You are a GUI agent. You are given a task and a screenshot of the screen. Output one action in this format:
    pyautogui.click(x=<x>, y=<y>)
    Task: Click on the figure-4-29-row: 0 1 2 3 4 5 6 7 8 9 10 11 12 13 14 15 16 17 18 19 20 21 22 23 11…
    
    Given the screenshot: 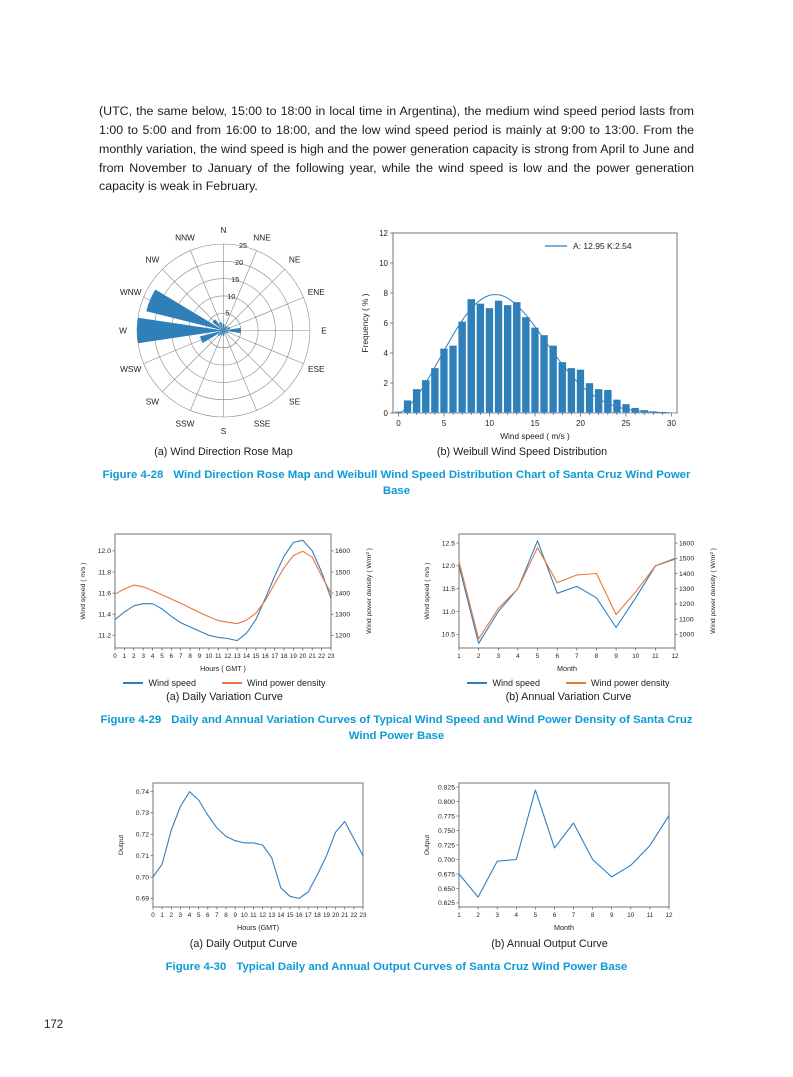 What is the action you would take?
    pyautogui.click(x=398, y=614)
    